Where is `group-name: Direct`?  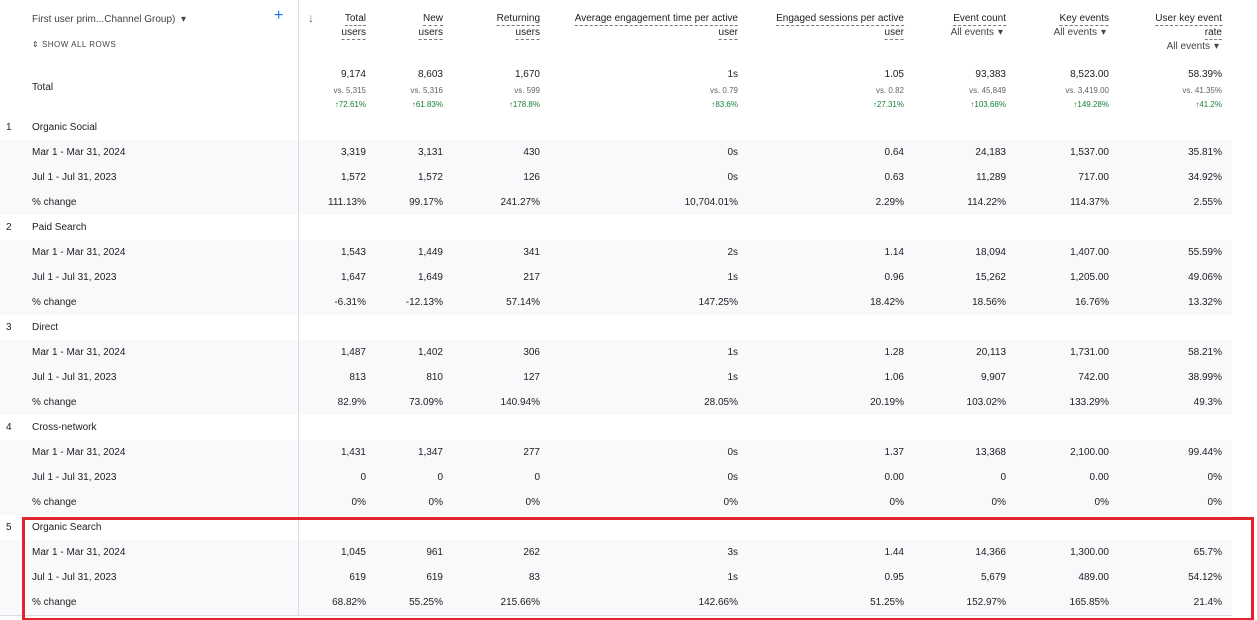
group-name: Direct is located at coordinates (45, 327).